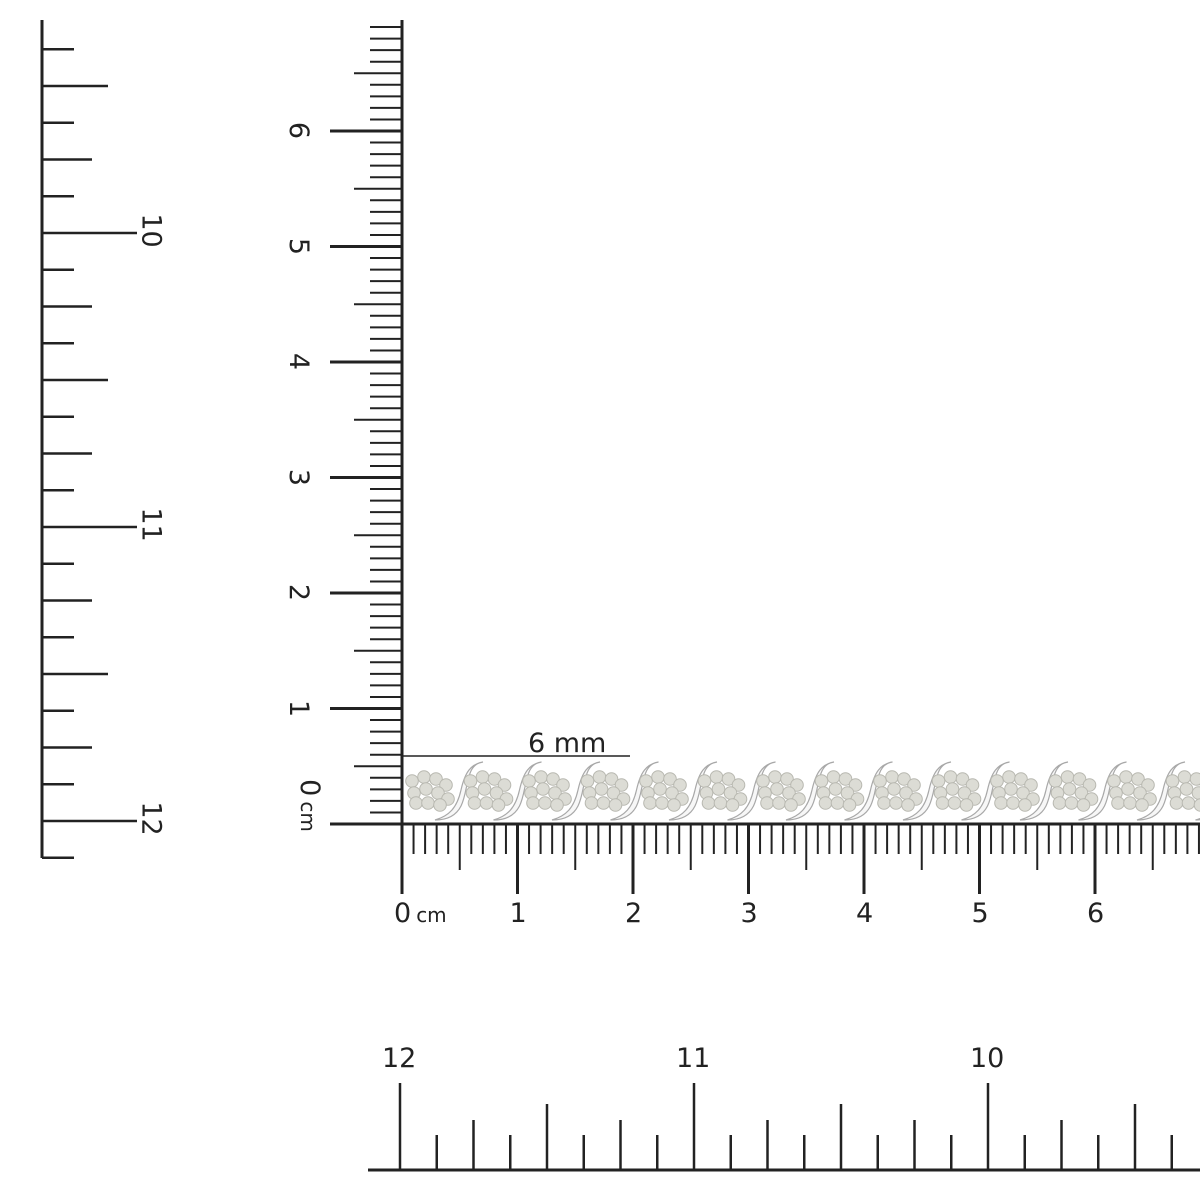  I want to click on unit-label: cm, so click(307, 816).